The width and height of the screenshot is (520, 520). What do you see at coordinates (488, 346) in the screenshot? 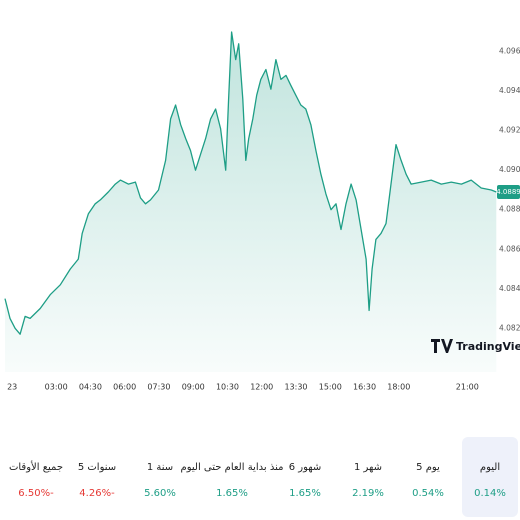
I see `watermark-text: TradingView` at bounding box center [488, 346].